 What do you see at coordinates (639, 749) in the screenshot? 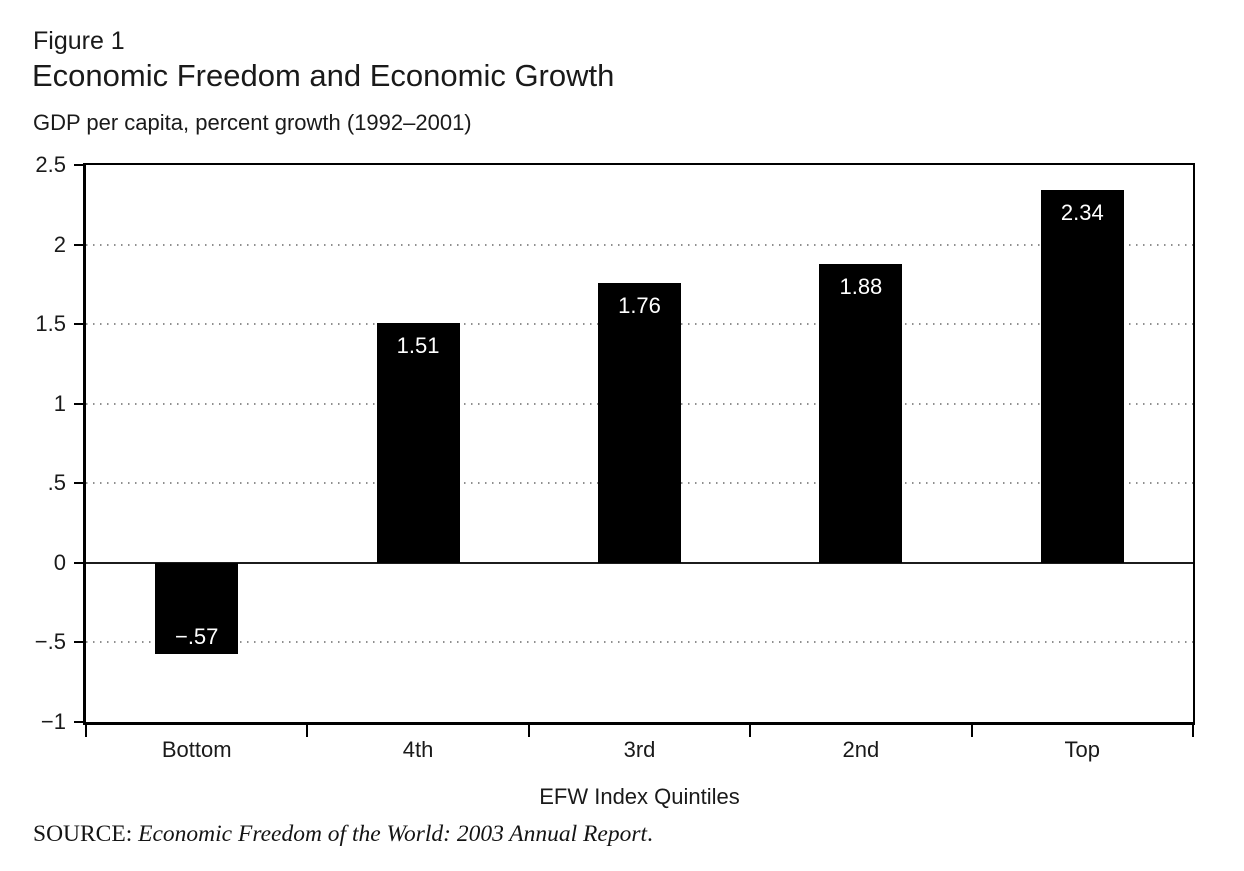
I see `x-category-label: 3rd` at bounding box center [639, 749].